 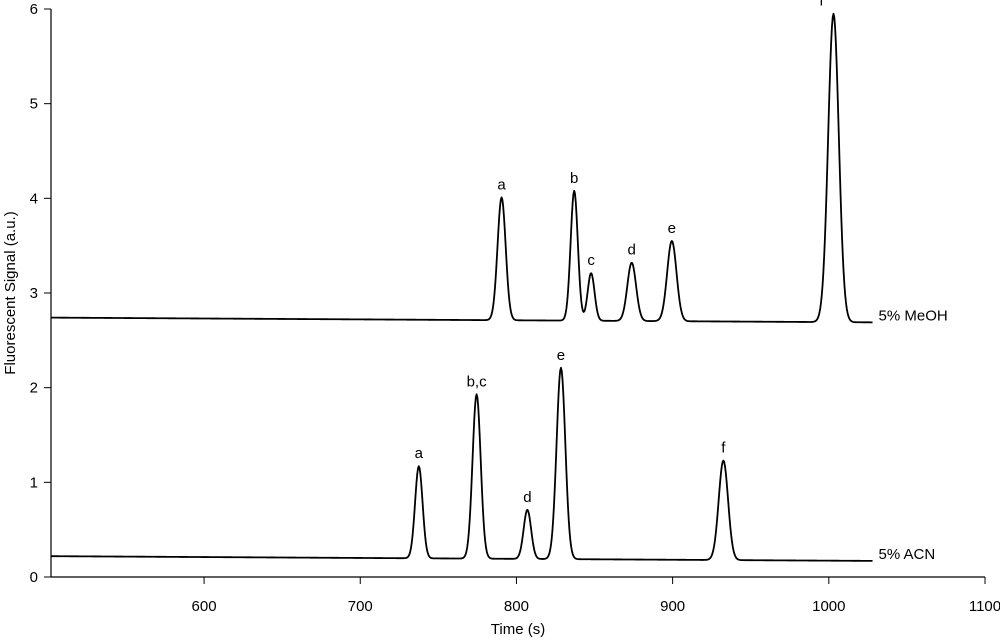 I want to click on y-tick-label: 4, so click(x=34, y=198).